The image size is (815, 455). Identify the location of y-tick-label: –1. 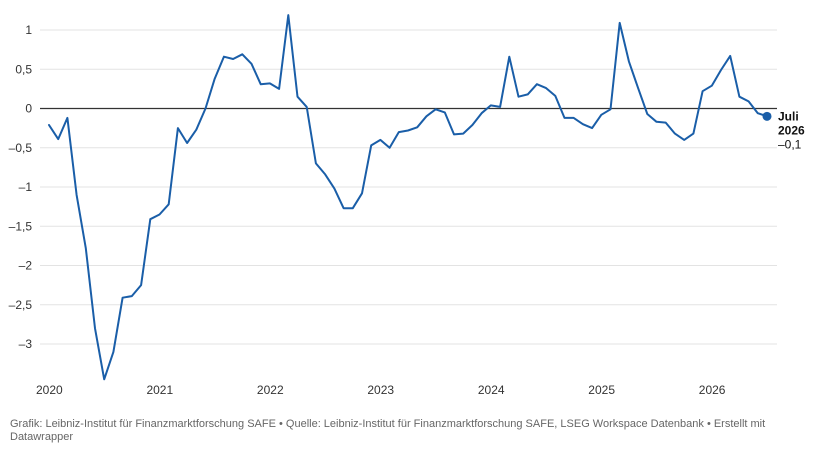
(26, 187).